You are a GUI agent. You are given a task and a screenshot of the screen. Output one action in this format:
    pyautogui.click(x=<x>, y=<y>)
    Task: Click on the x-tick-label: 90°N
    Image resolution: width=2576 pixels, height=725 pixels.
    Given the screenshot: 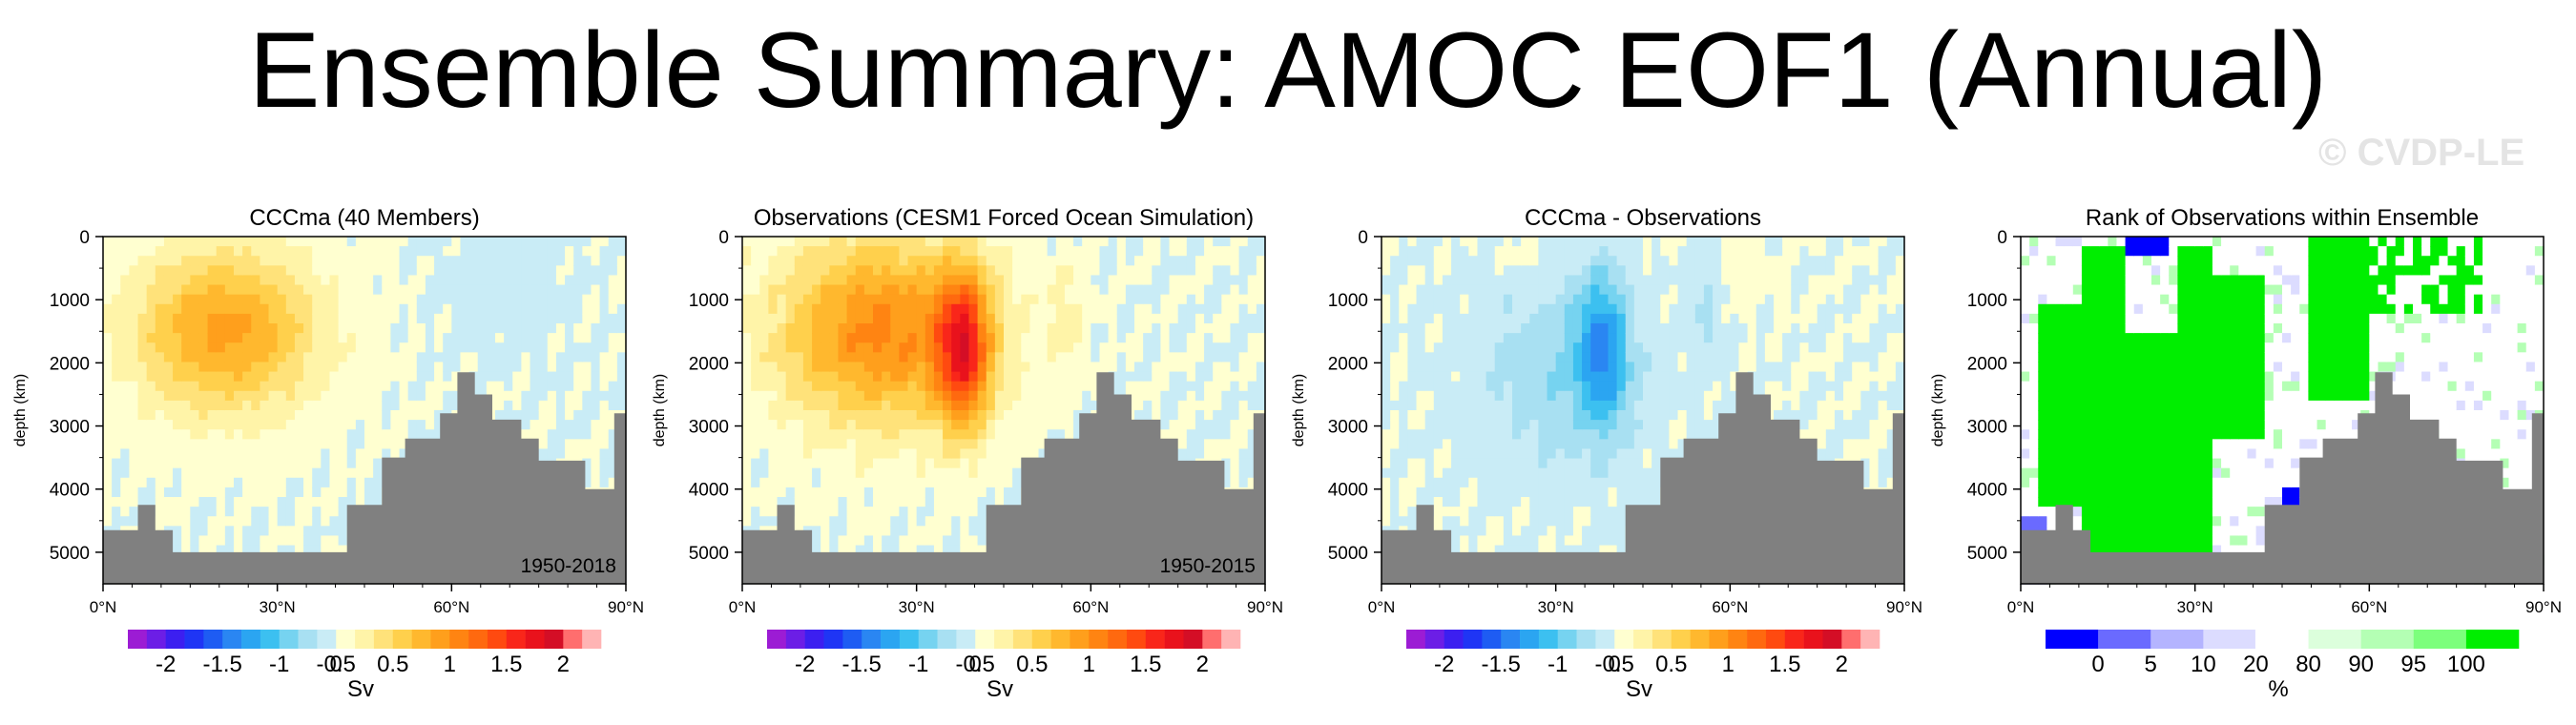 What is the action you would take?
    pyautogui.click(x=1265, y=607)
    